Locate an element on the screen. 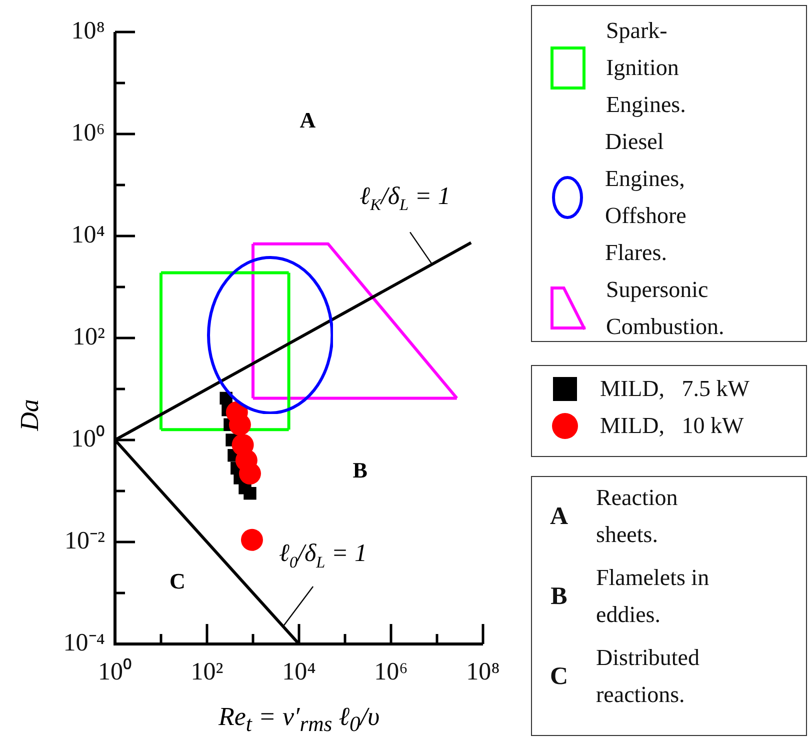 The image size is (809, 749). text: A is located at coordinates (559, 517).